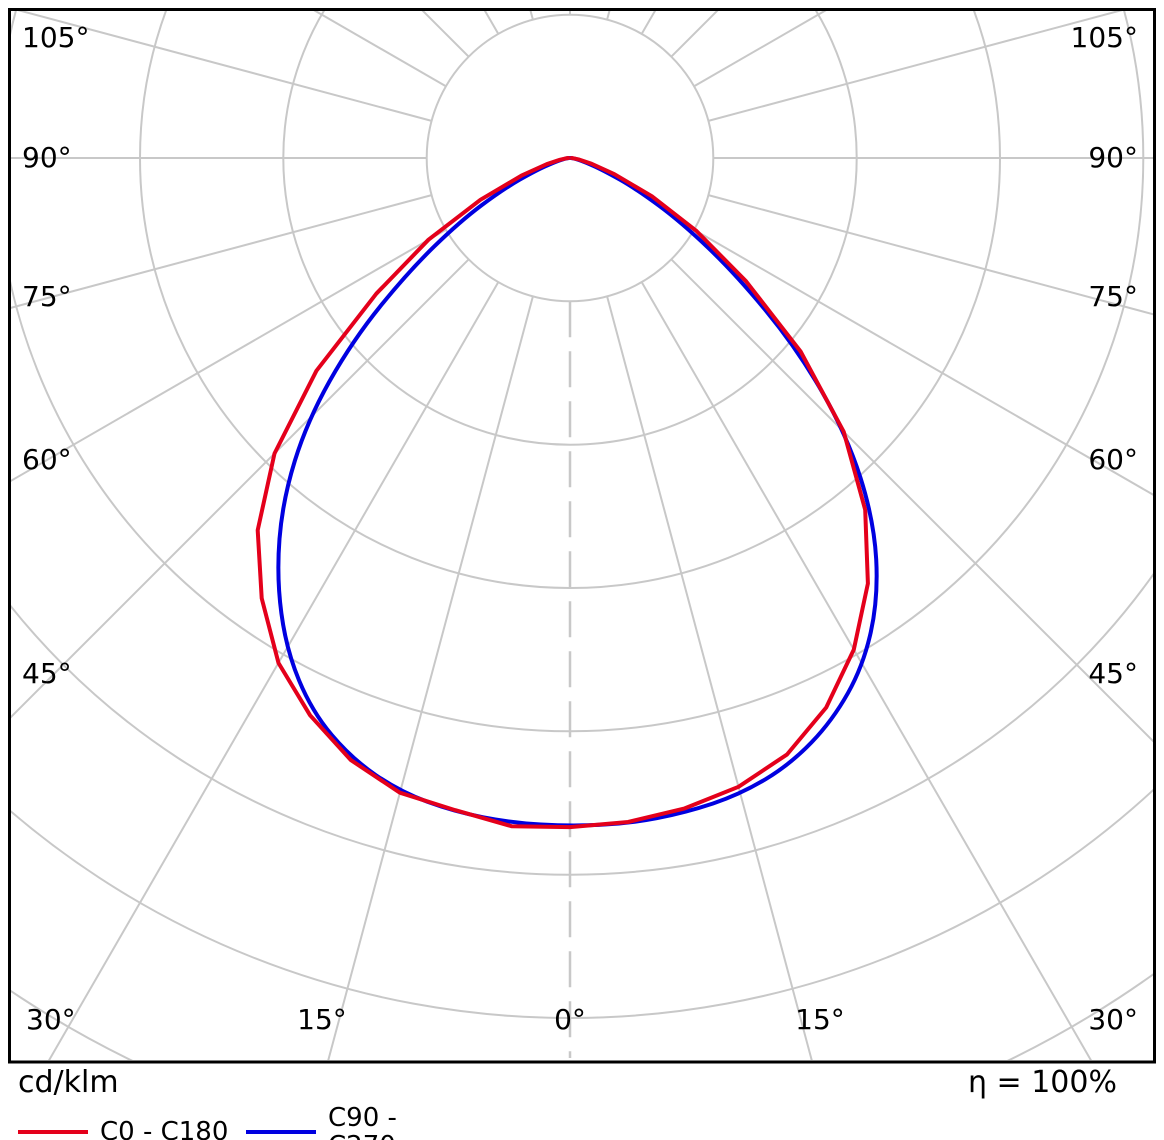  I want to click on legend-item-c0-c180: C0 - C180, so click(132, 1129).